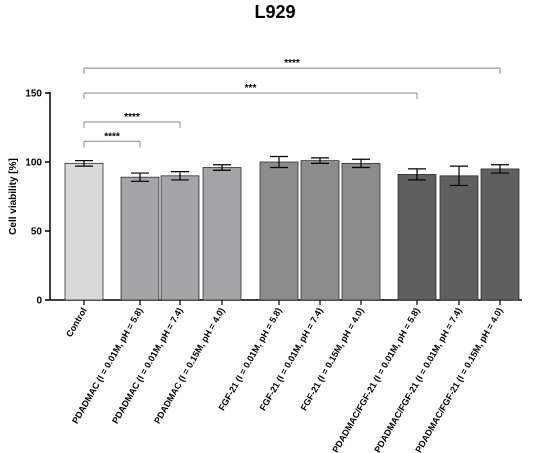 Image resolution: width=550 pixels, height=453 pixels. Describe the element at coordinates (76, 322) in the screenshot. I see `x-tick-label: Control` at that location.